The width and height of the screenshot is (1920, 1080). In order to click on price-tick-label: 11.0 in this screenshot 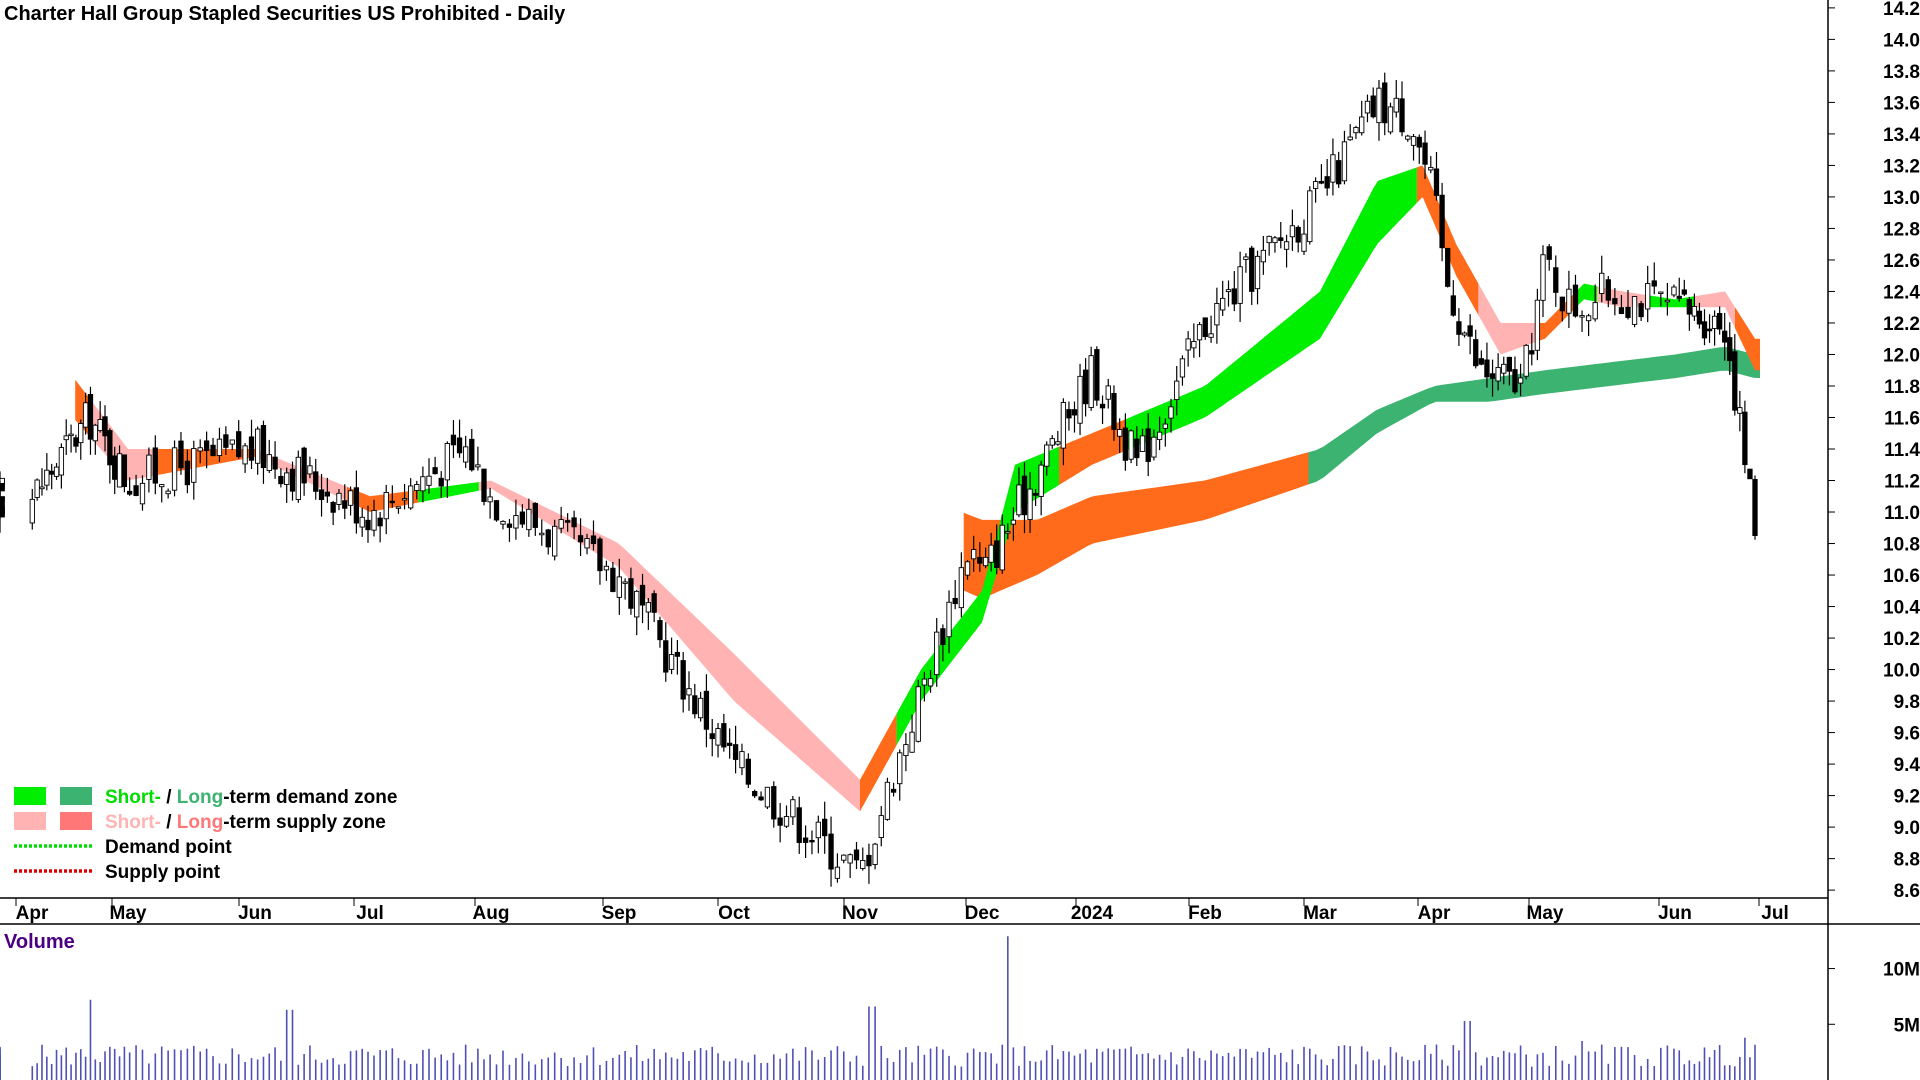, I will do `click(1902, 513)`.